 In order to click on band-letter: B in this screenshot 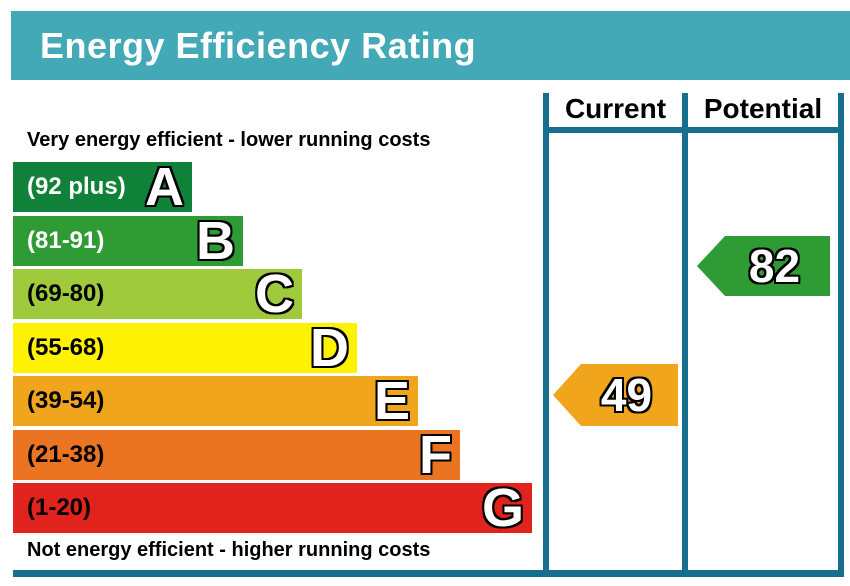, I will do `click(215, 240)`.